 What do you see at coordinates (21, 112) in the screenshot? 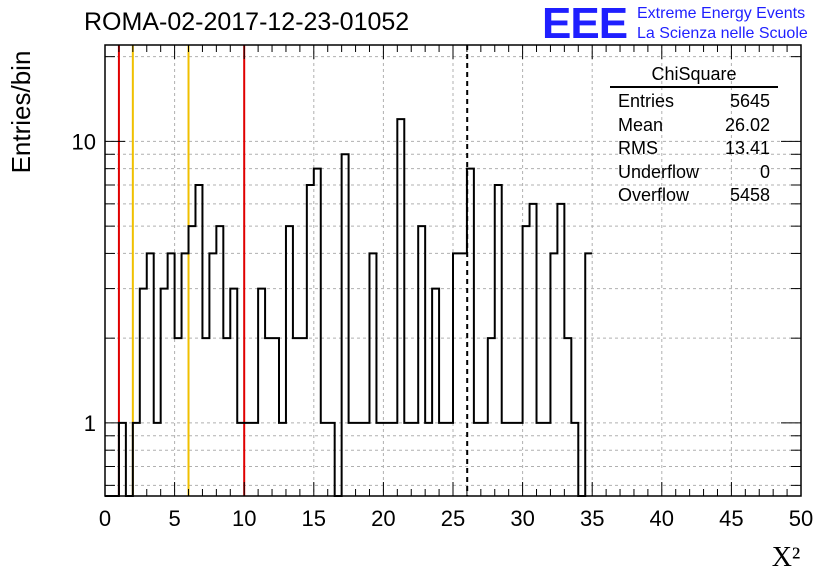
I see `y-axis-label: Entries/bin` at bounding box center [21, 112].